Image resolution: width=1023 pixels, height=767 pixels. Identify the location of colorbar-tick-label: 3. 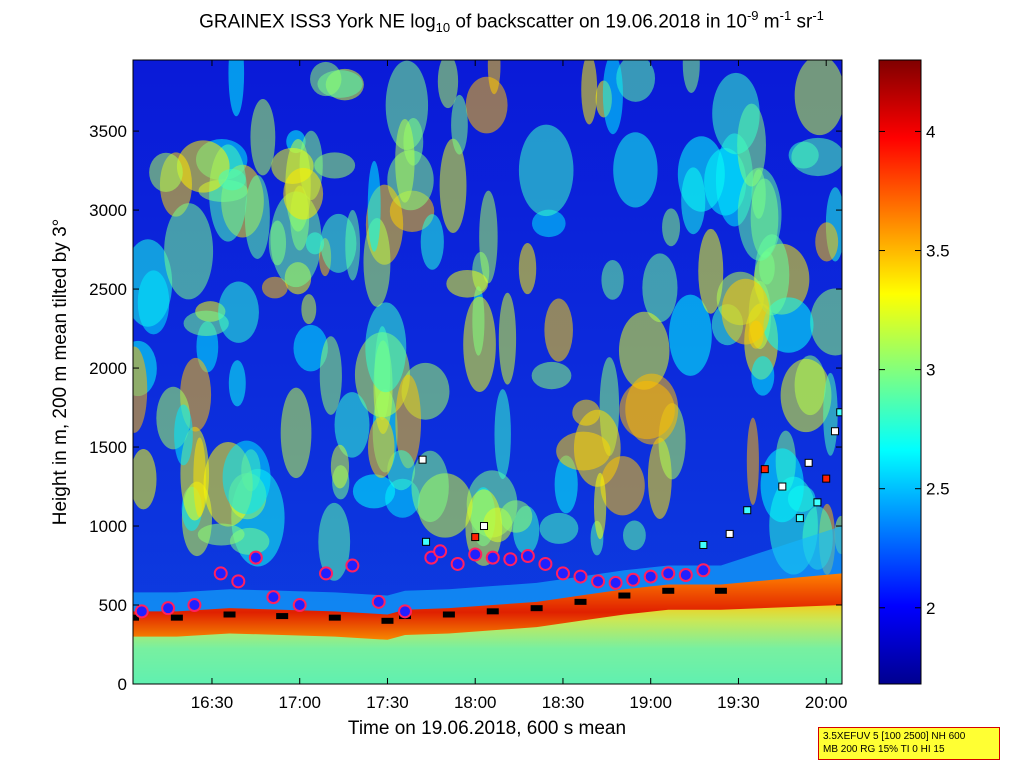
(930, 370).